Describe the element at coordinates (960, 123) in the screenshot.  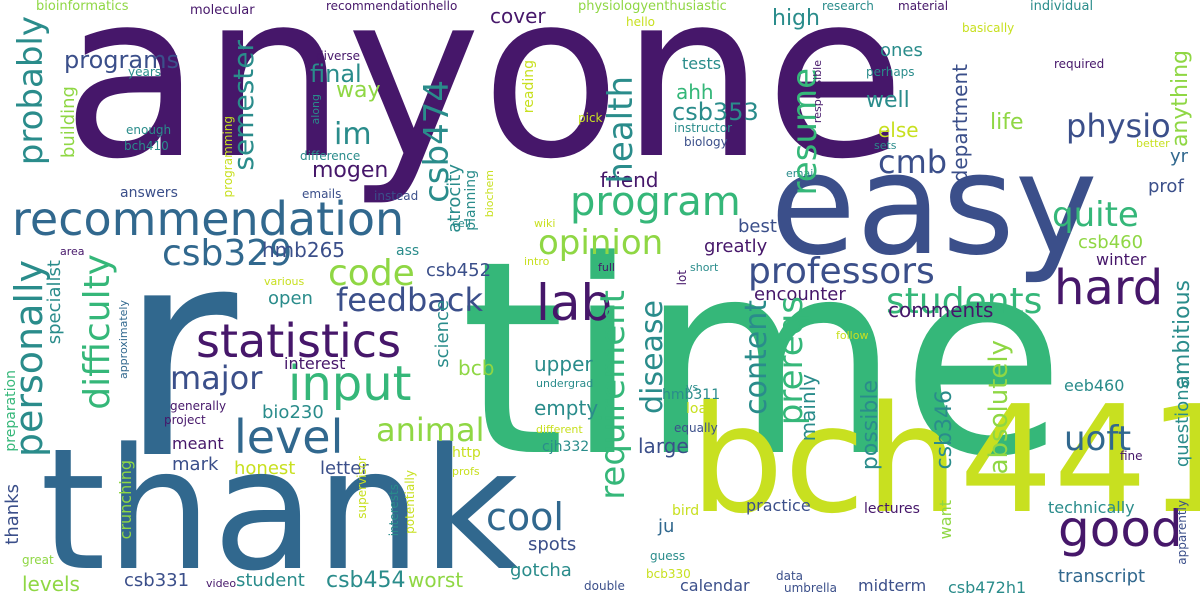
I see `word: department` at that location.